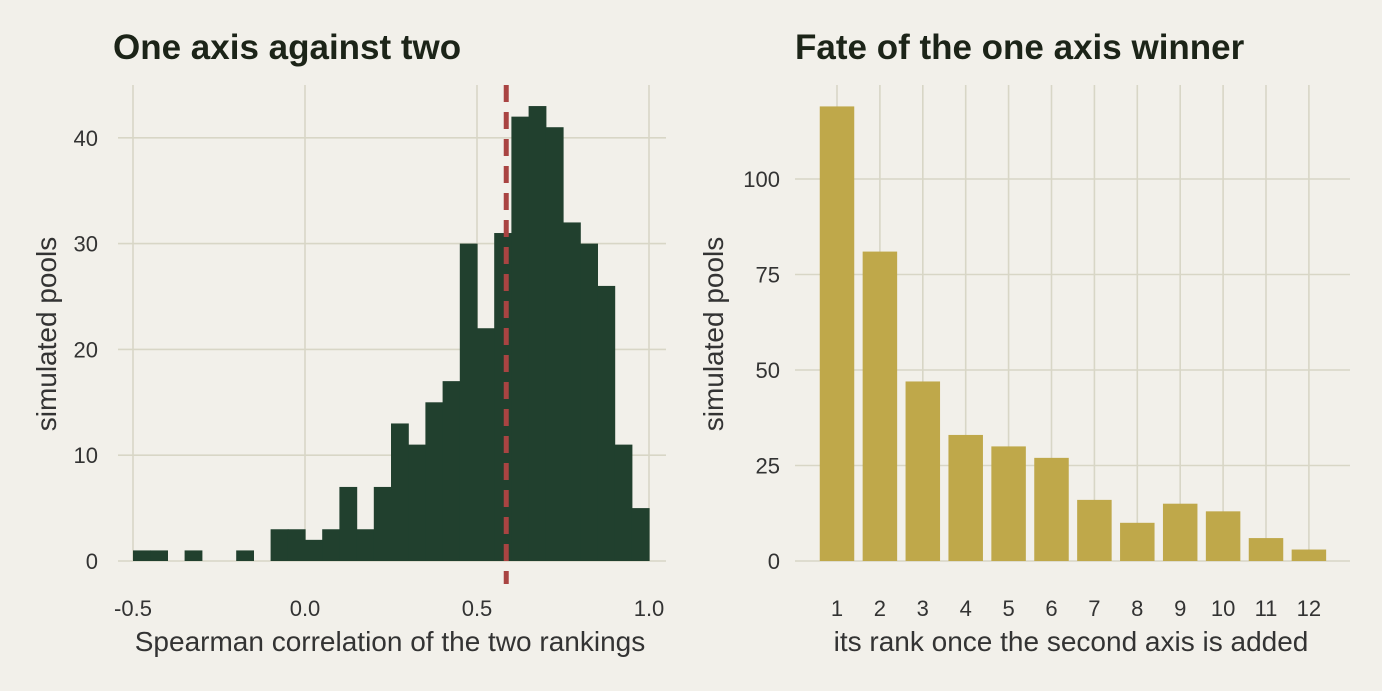  I want to click on right-y-tick-label: 75, so click(768, 275).